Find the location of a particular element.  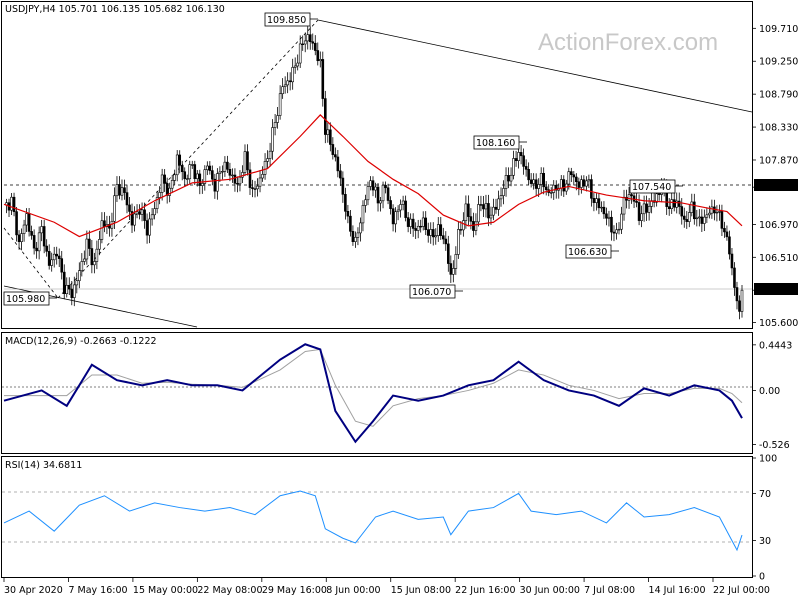

macd-tick-label: 0.4443 is located at coordinates (775, 345).